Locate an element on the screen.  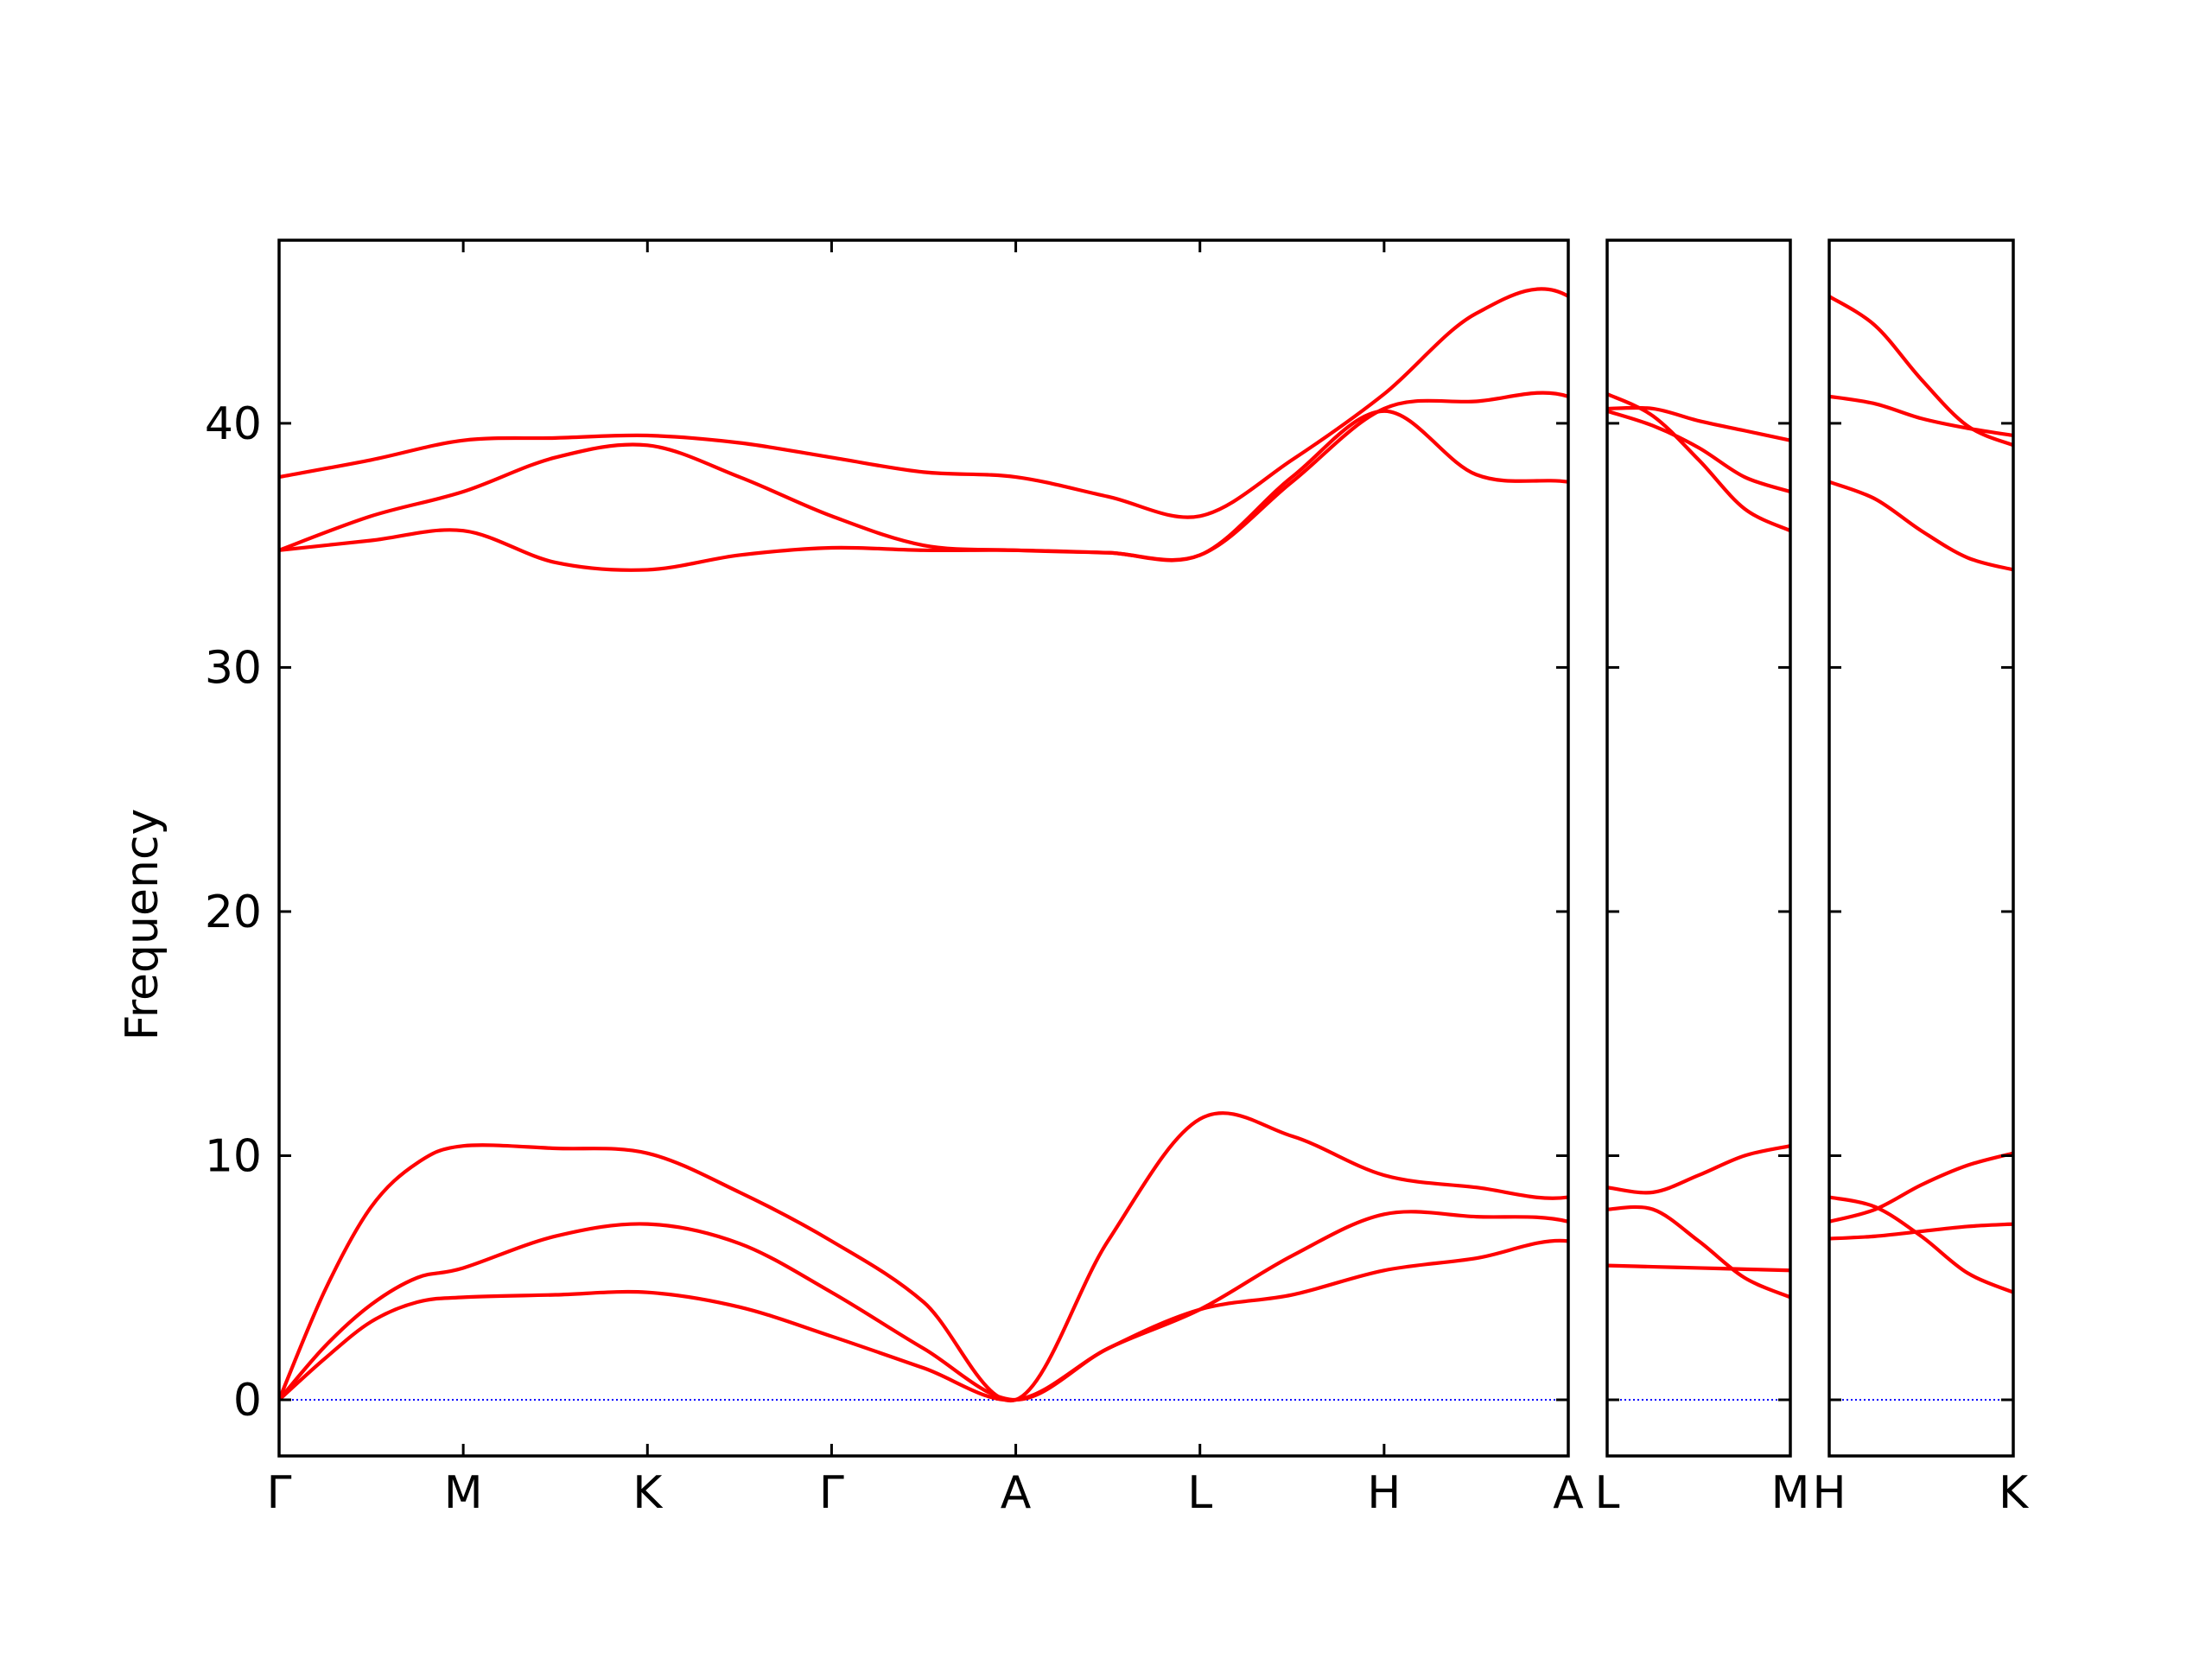
y-axis-label: Frequency is located at coordinates (142, 925).